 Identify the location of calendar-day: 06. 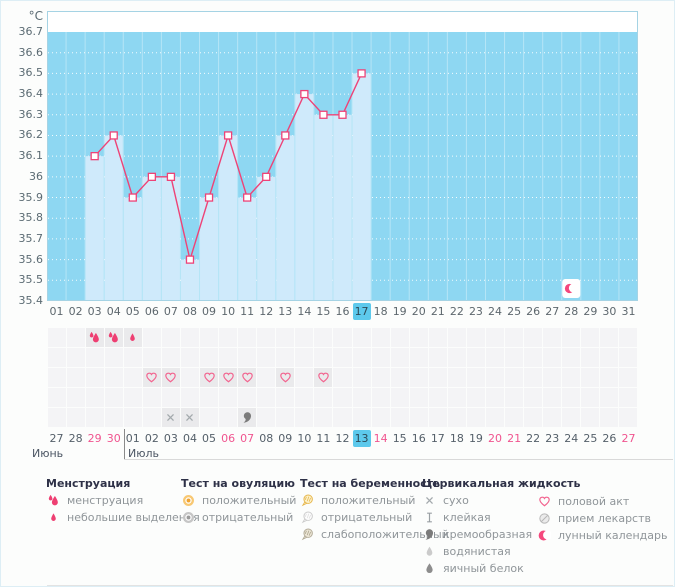
(228, 438).